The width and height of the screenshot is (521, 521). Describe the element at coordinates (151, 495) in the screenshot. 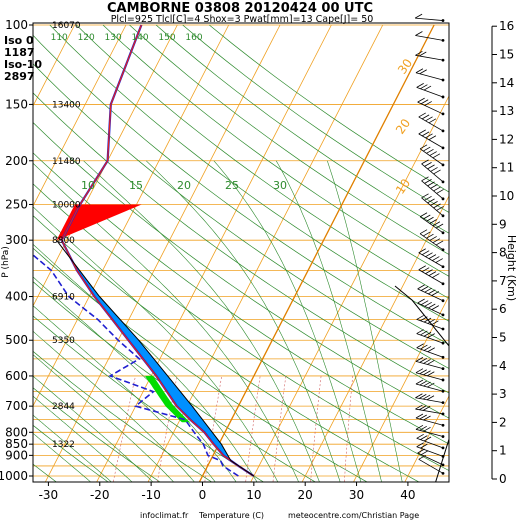

I see `x-tick-label: -10` at that location.